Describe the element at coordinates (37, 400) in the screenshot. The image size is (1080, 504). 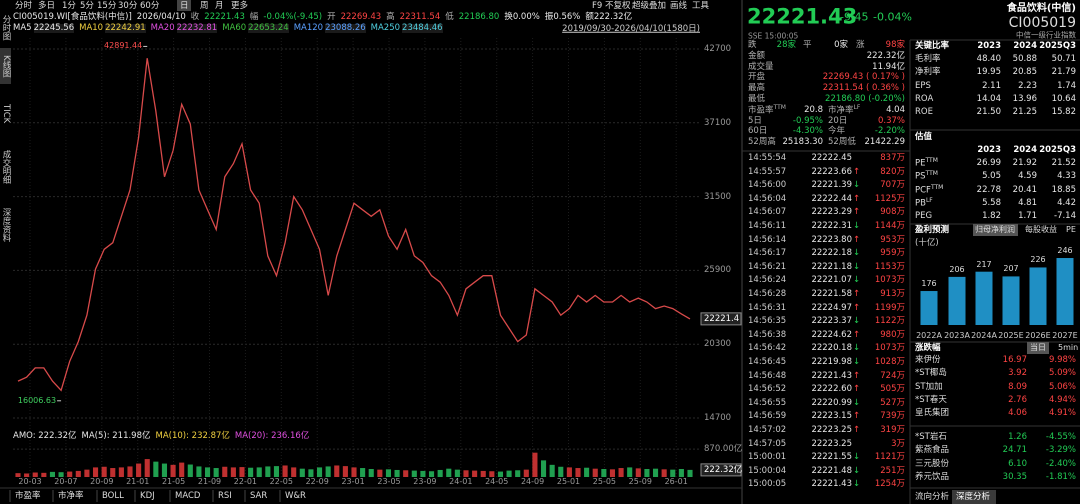
I see `low-label: 16006.63` at that location.